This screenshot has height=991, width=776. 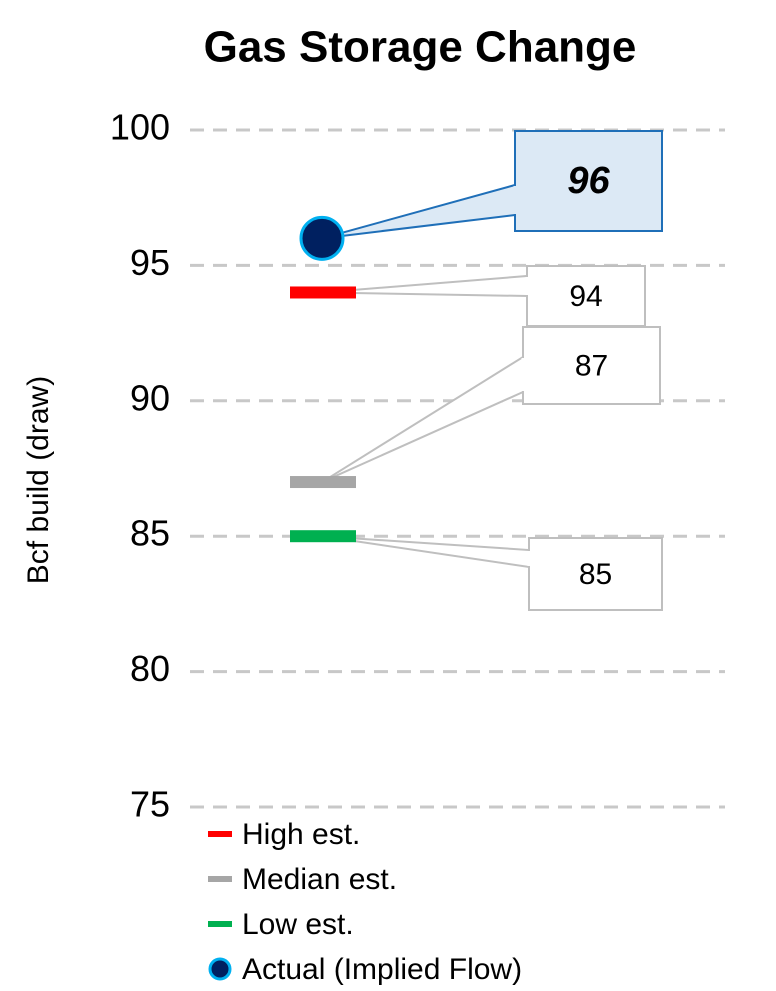 I want to click on data-label: 96, so click(x=588, y=181).